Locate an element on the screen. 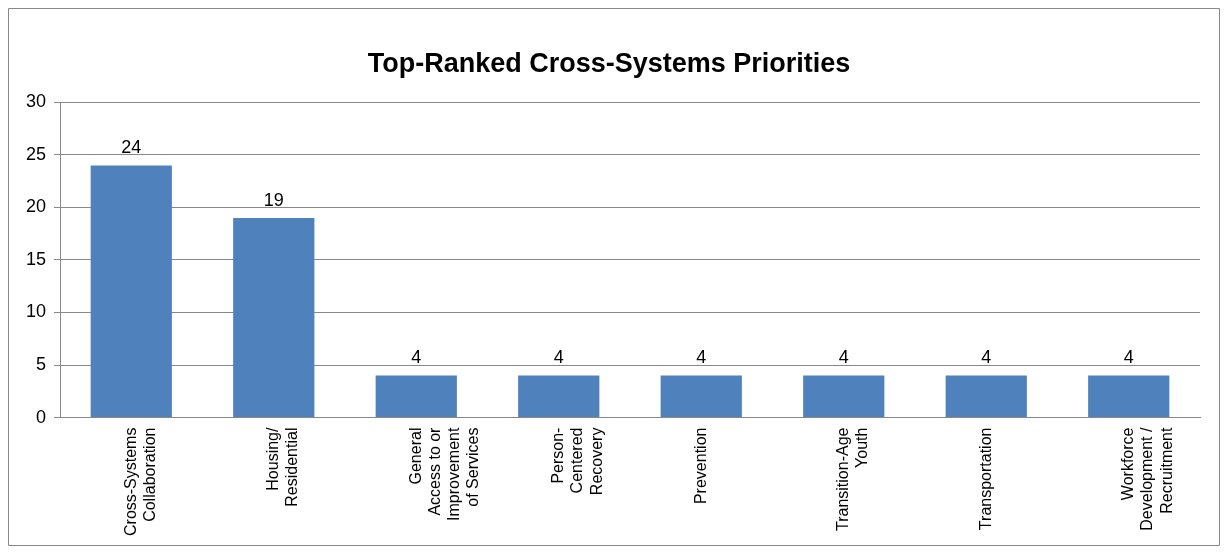 Image resolution: width=1228 pixels, height=554 pixels. x-tick-label: Transportation is located at coordinates (985, 479).